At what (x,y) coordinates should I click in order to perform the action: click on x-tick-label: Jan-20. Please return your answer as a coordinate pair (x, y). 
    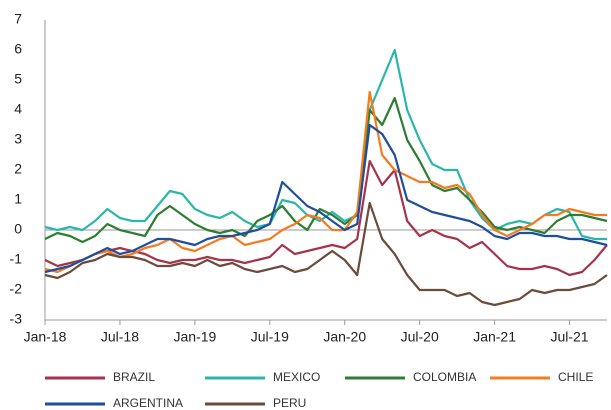
    Looking at the image, I should click on (344, 337).